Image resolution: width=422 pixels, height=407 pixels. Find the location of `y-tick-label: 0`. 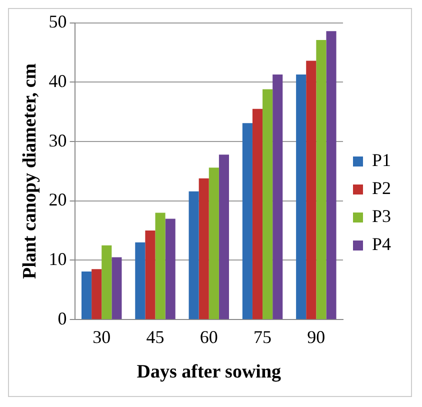

y-tick-label: 0 is located at coordinates (62, 318).